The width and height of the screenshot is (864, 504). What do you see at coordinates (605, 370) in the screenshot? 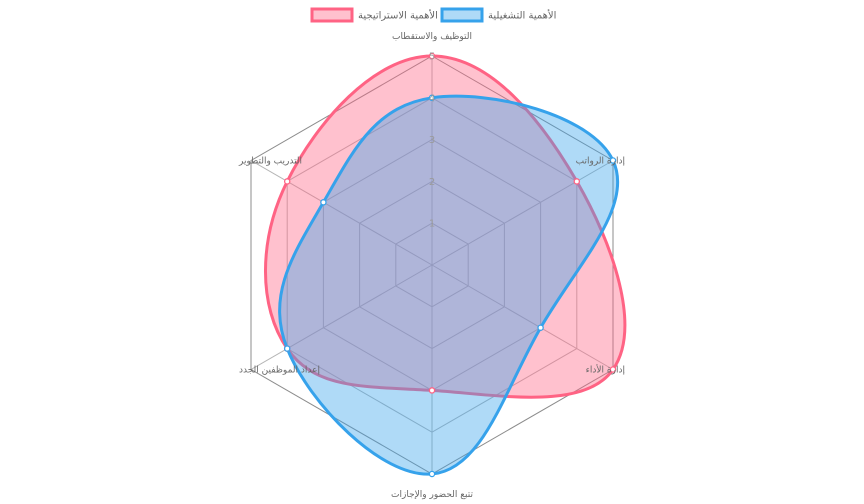
I see `axis-label: إدارة الأداء` at bounding box center [605, 370].